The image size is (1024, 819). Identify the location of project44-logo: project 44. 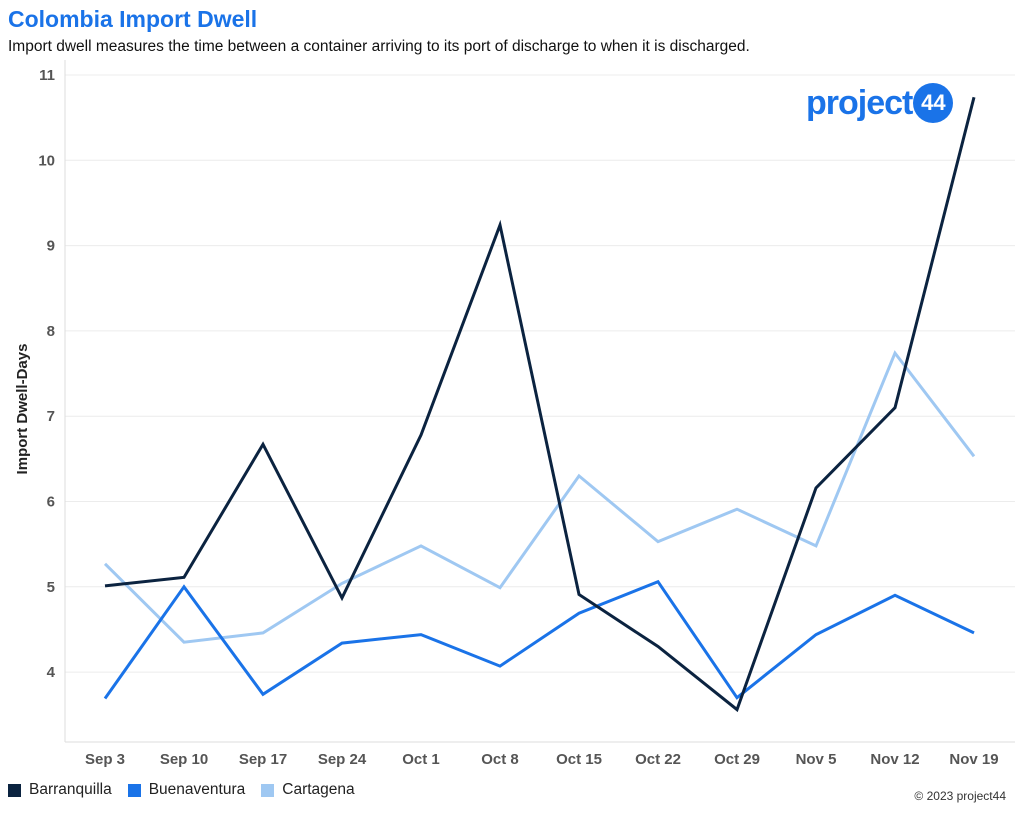
(880, 103).